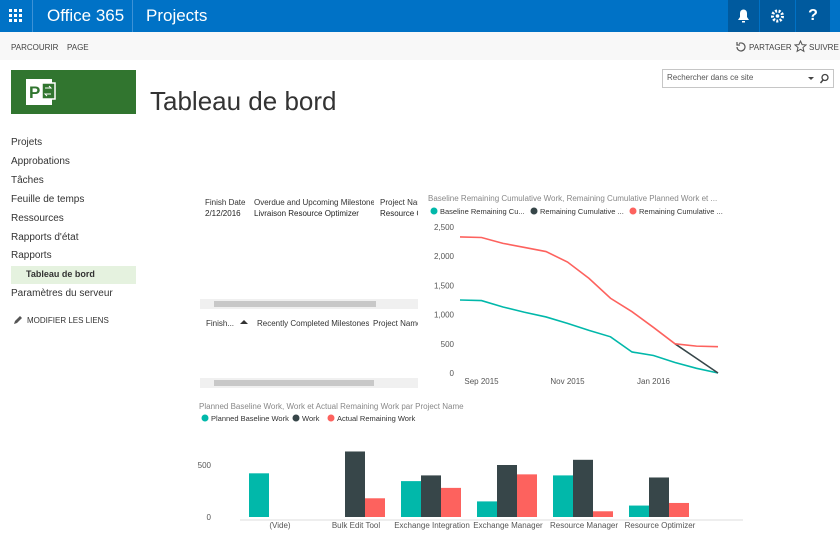 The height and width of the screenshot is (540, 840). I want to click on ribbon-tab: PARCOURIR, so click(35, 47).